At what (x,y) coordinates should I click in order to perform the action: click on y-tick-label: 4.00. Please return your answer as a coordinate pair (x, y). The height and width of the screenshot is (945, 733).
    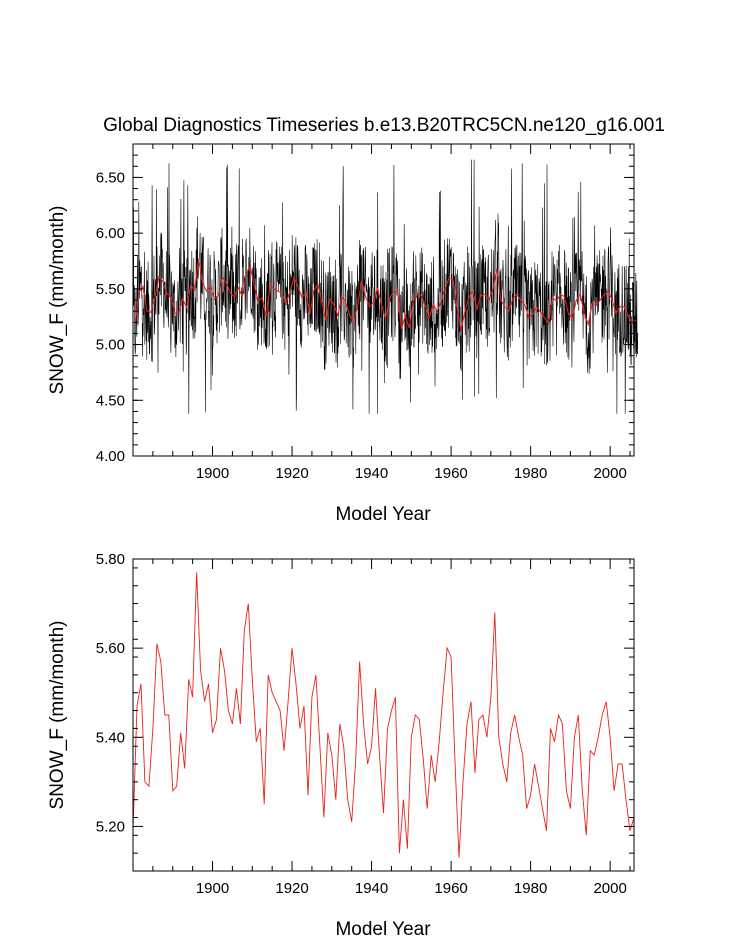
    Looking at the image, I should click on (110, 456).